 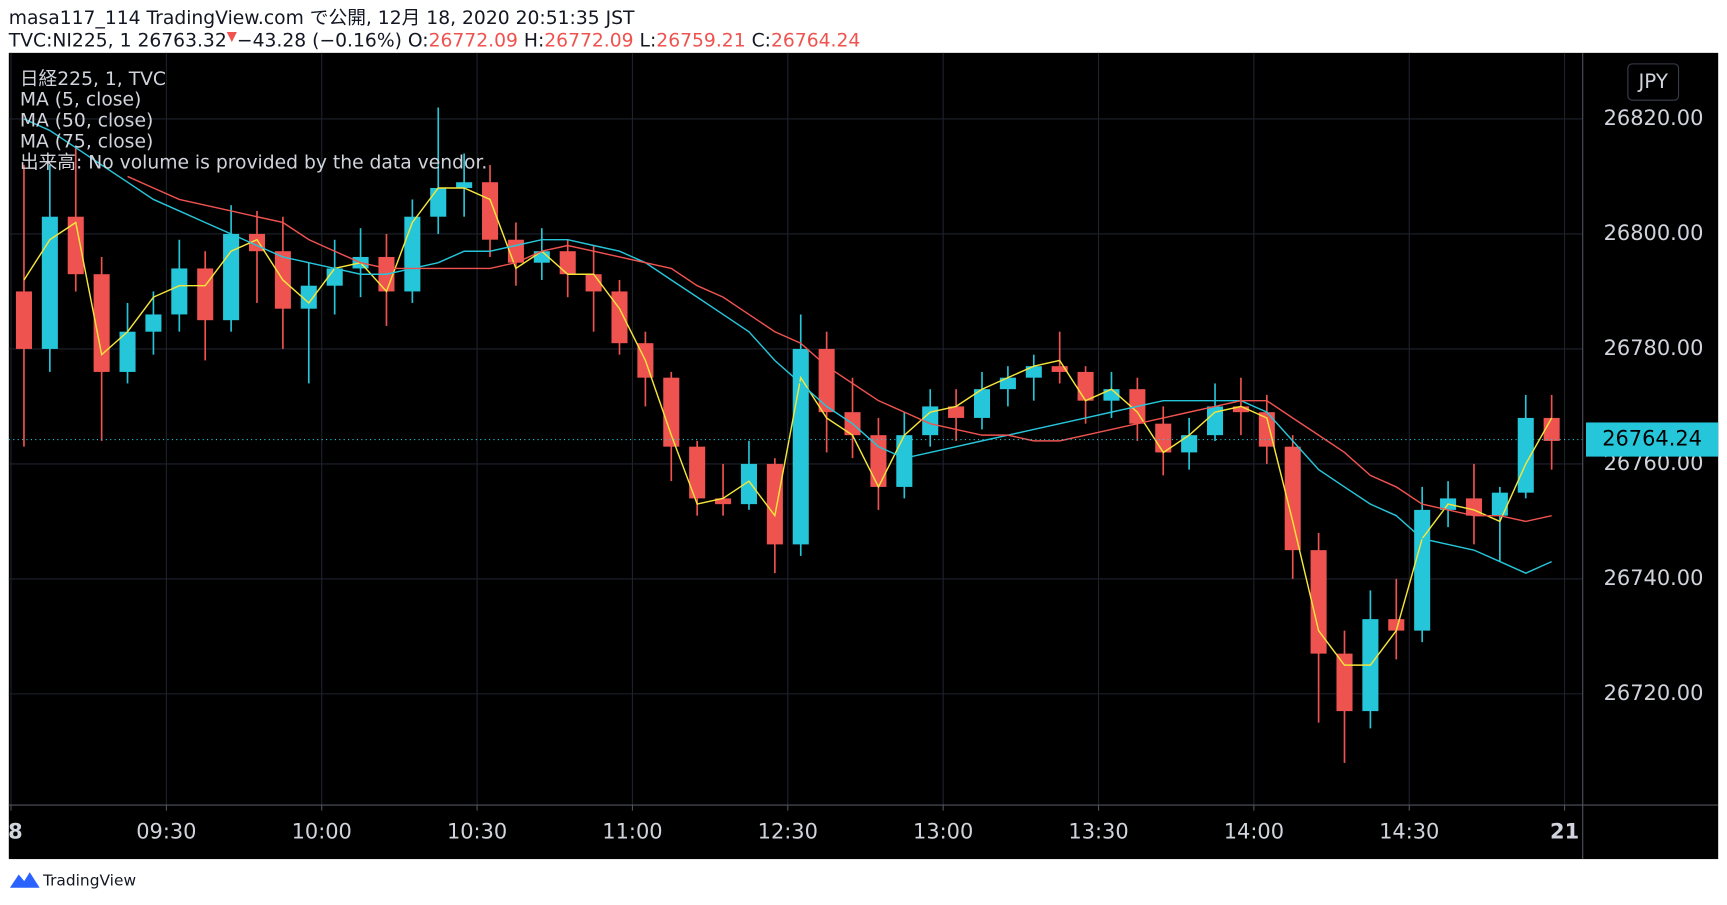 I want to click on y-tick-label: 26800.00, so click(x=1654, y=233).